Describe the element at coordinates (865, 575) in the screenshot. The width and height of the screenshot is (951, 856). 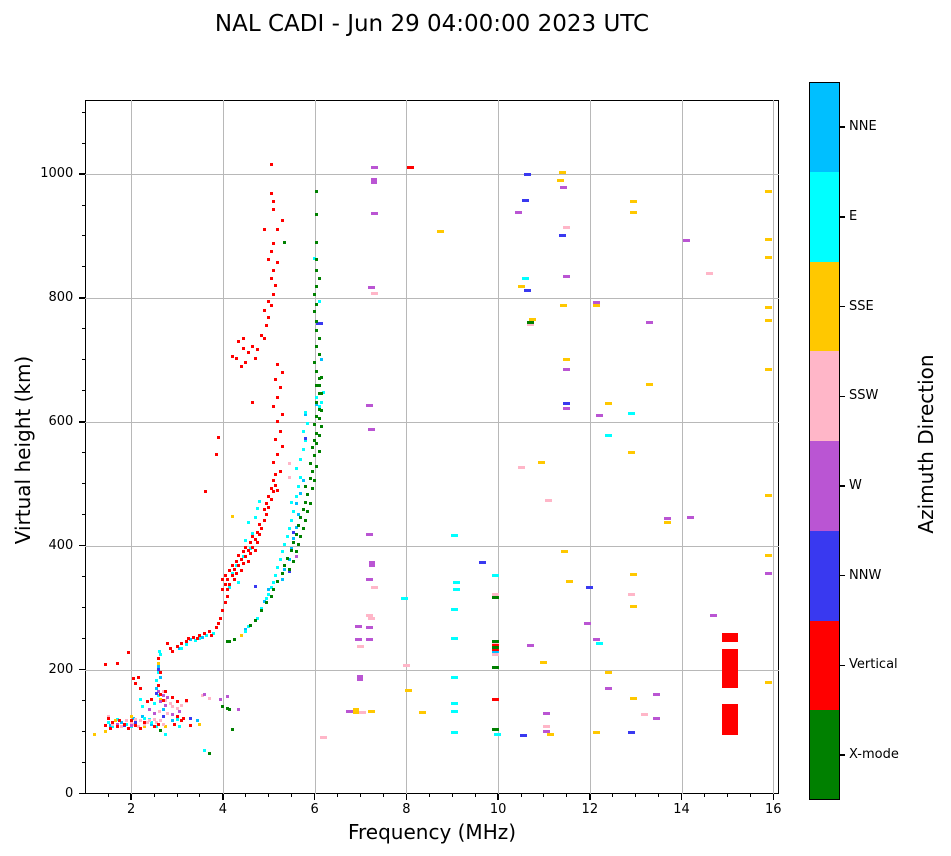
I see `colorbar-tick-label: NNW` at that location.